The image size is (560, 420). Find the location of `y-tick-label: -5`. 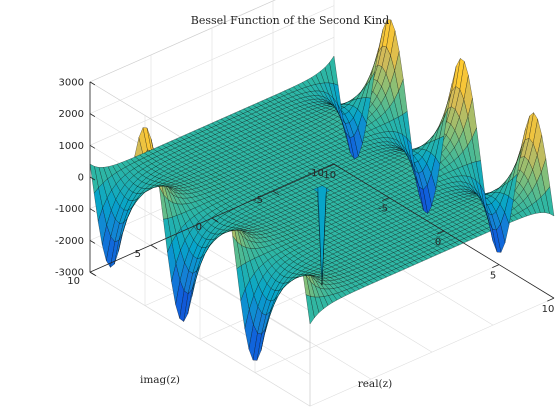

y-tick-label: -5 is located at coordinates (258, 200).